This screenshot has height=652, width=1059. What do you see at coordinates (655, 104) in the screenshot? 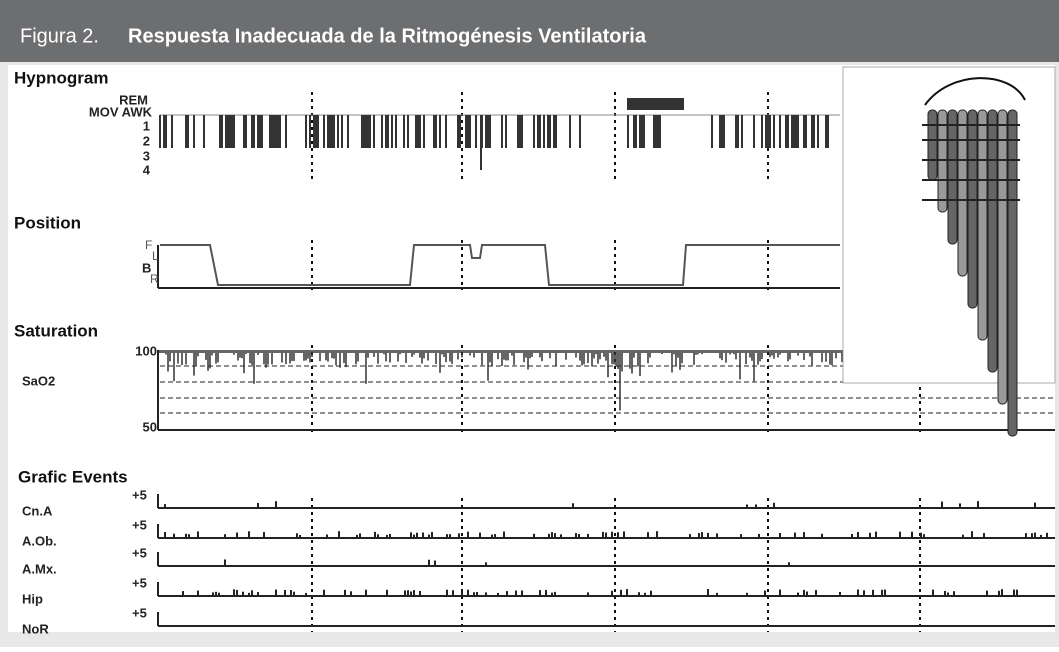
I see `hypno-rem` at bounding box center [655, 104].